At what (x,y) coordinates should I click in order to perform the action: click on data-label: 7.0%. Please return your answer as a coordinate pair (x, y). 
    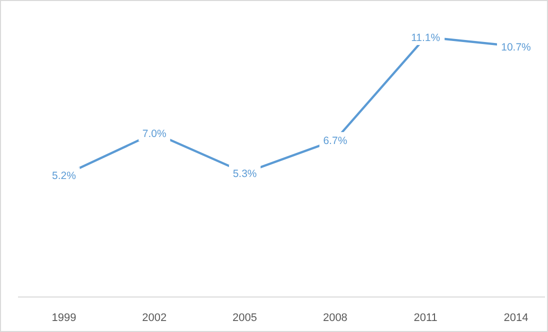
    Looking at the image, I should click on (154, 134).